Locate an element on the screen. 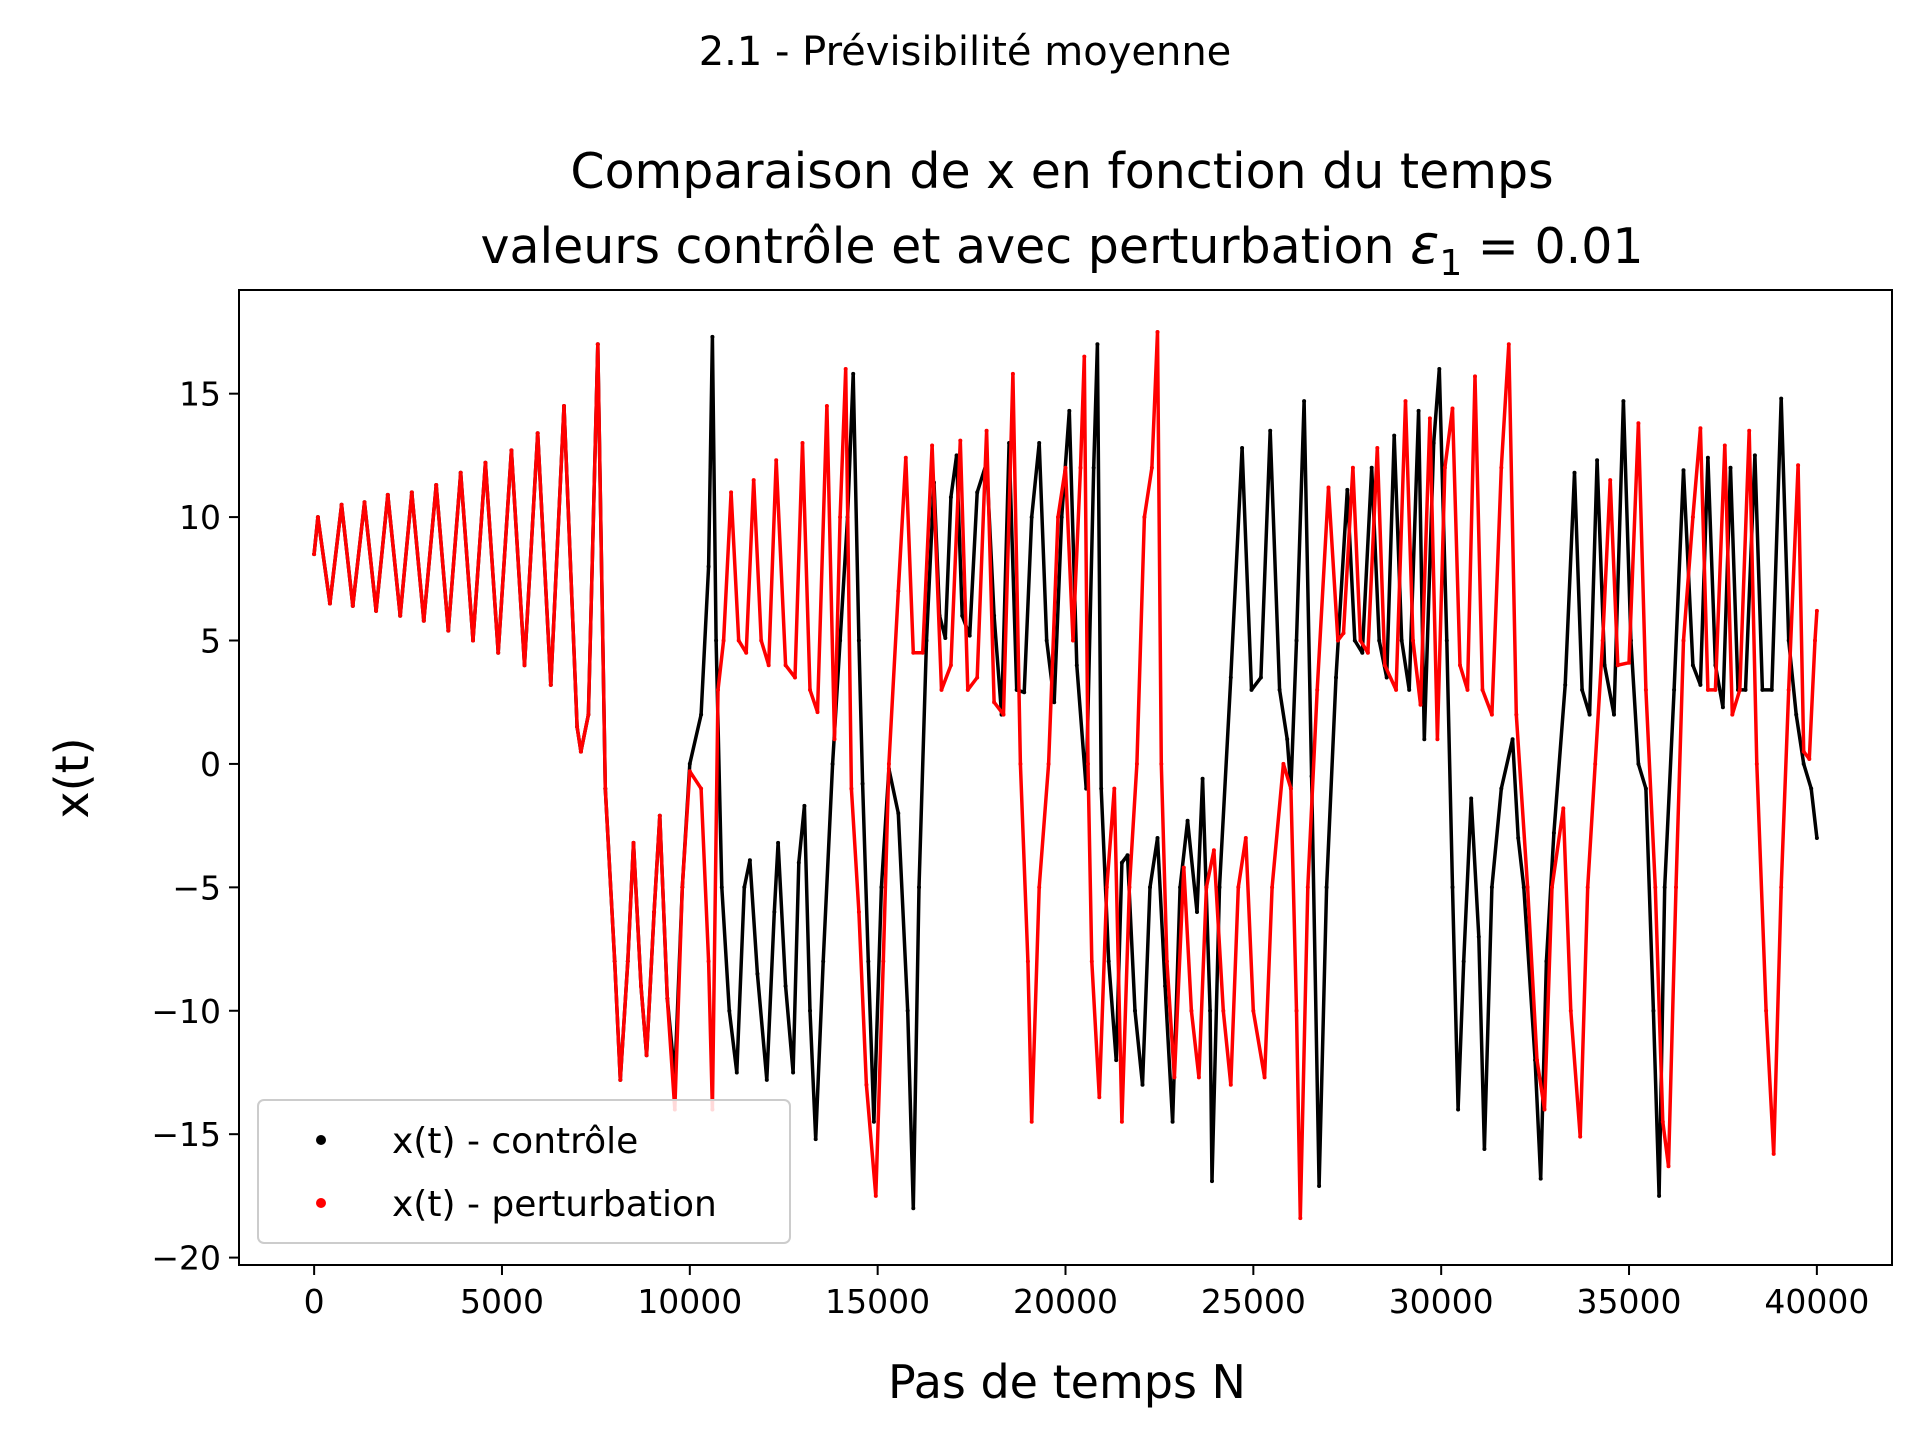 This screenshot has width=1920, height=1440. x-axis-label: Pas de temps N is located at coordinates (1067, 1382).